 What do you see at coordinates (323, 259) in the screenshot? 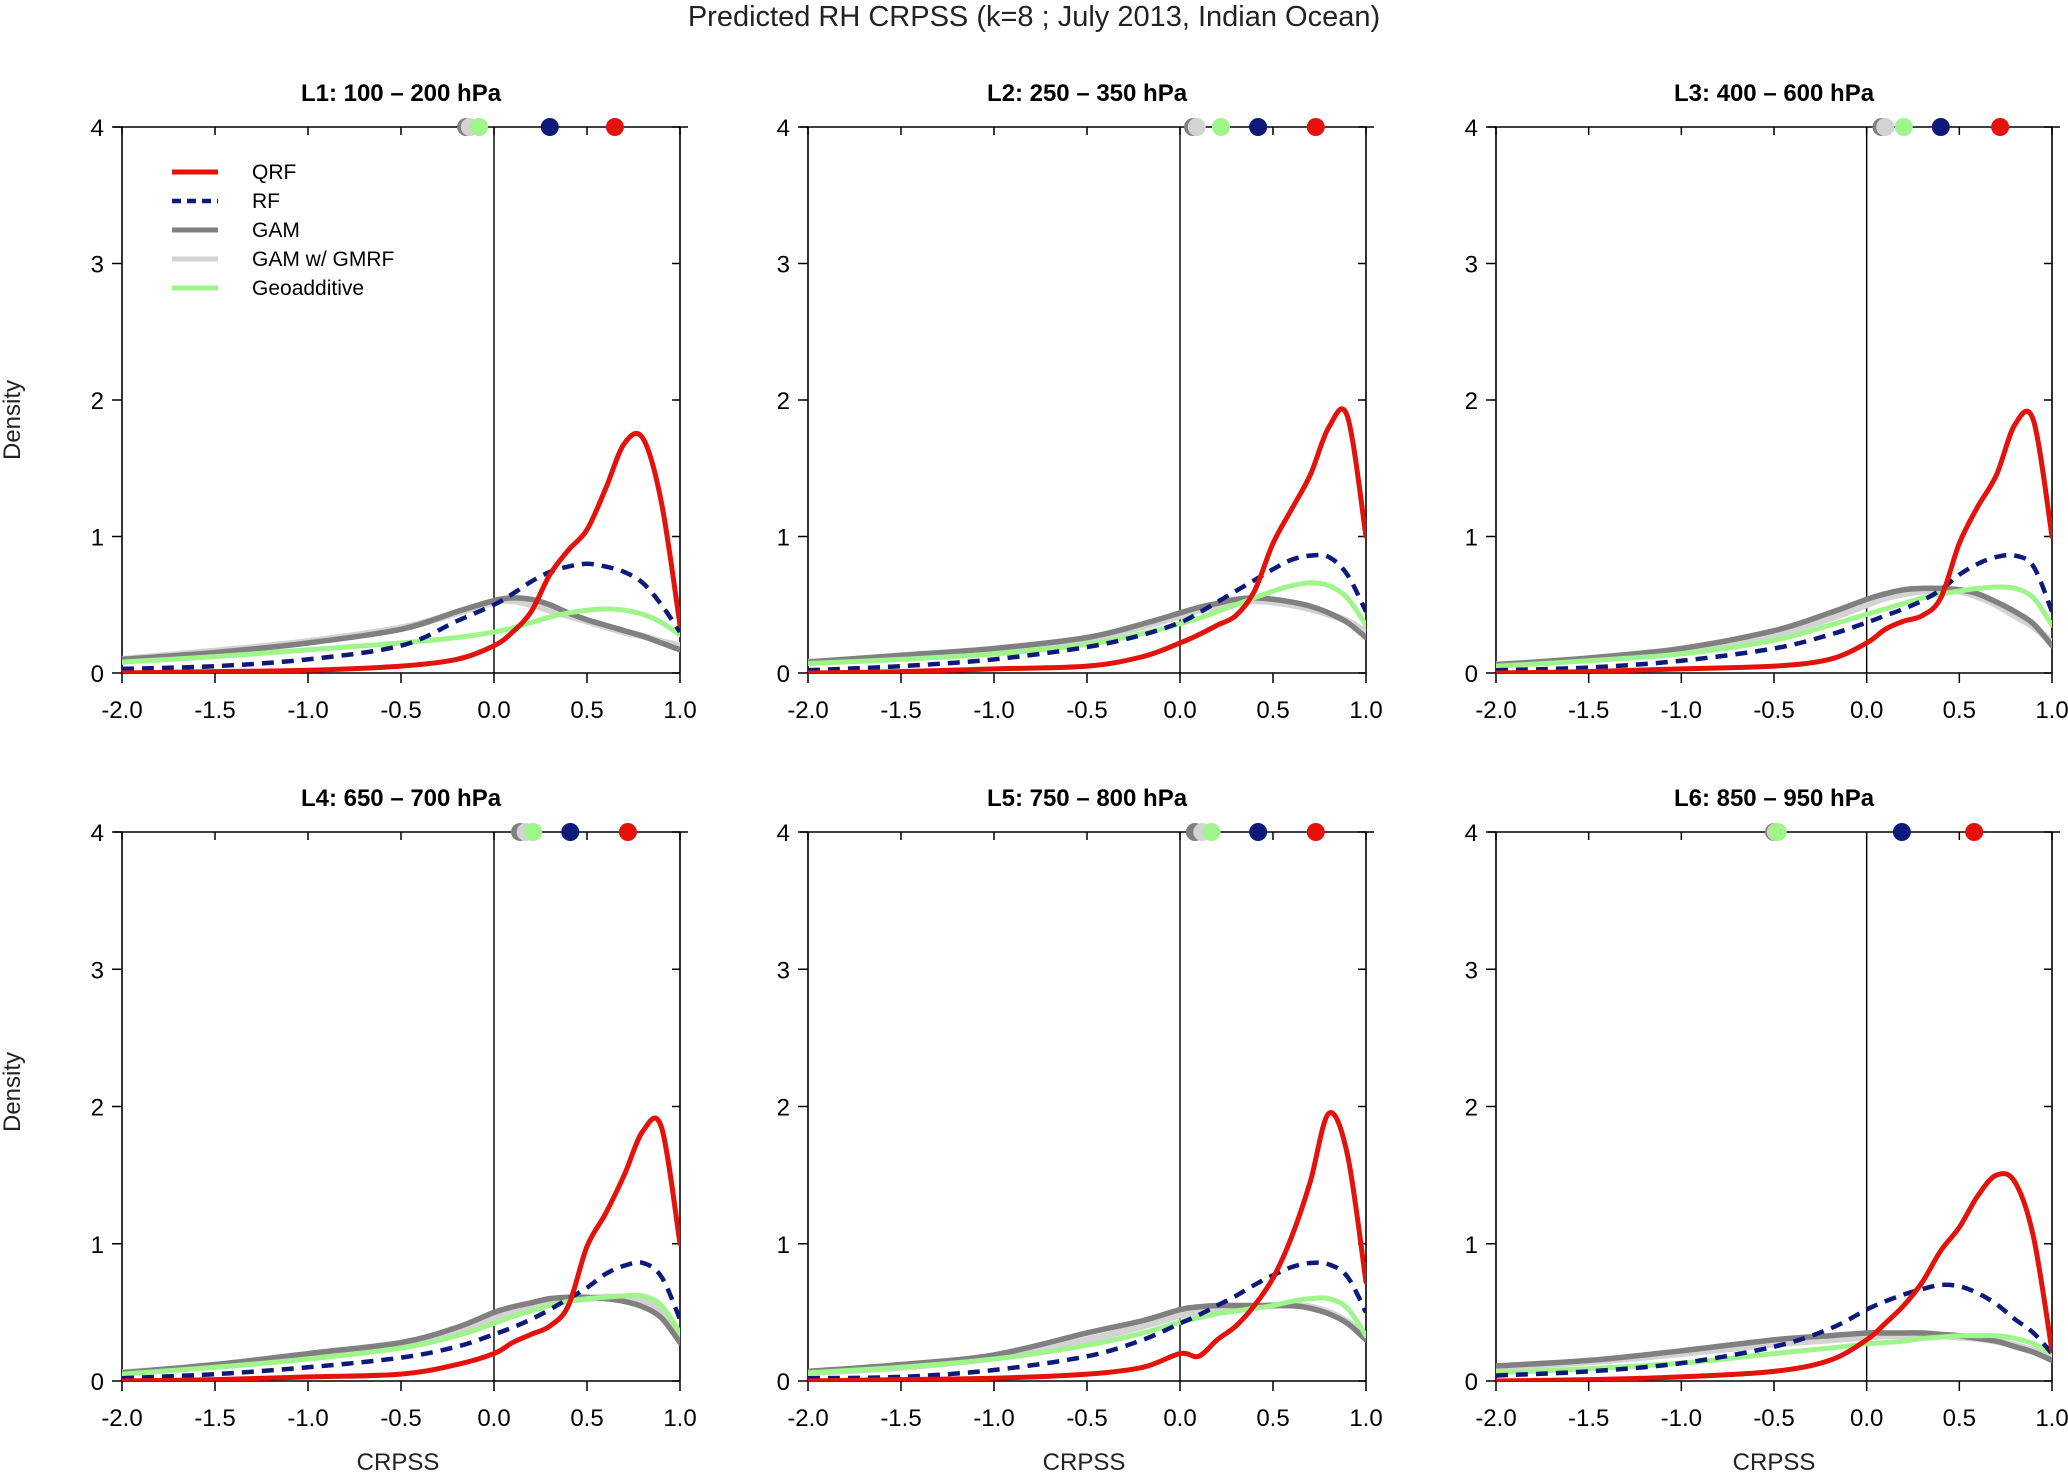
I see `legend-label: GAM w/ GMRF` at bounding box center [323, 259].